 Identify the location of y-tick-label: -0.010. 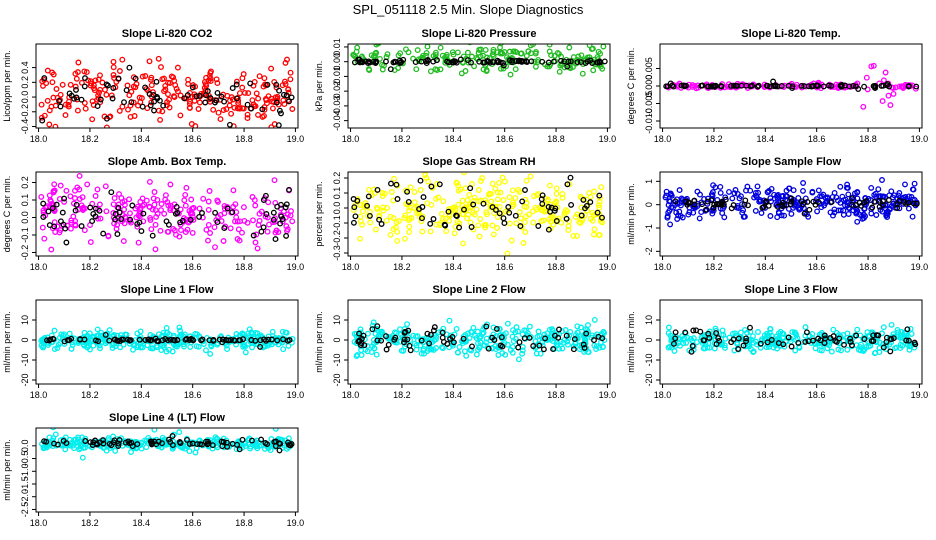
(649, 121).